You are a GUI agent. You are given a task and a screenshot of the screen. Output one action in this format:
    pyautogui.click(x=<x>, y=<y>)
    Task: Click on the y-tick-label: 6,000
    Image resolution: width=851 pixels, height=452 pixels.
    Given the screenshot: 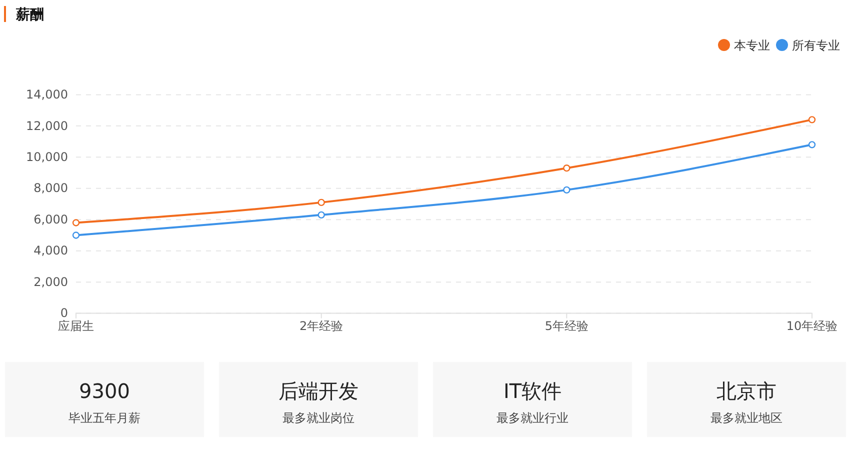 What is the action you would take?
    pyautogui.click(x=51, y=219)
    